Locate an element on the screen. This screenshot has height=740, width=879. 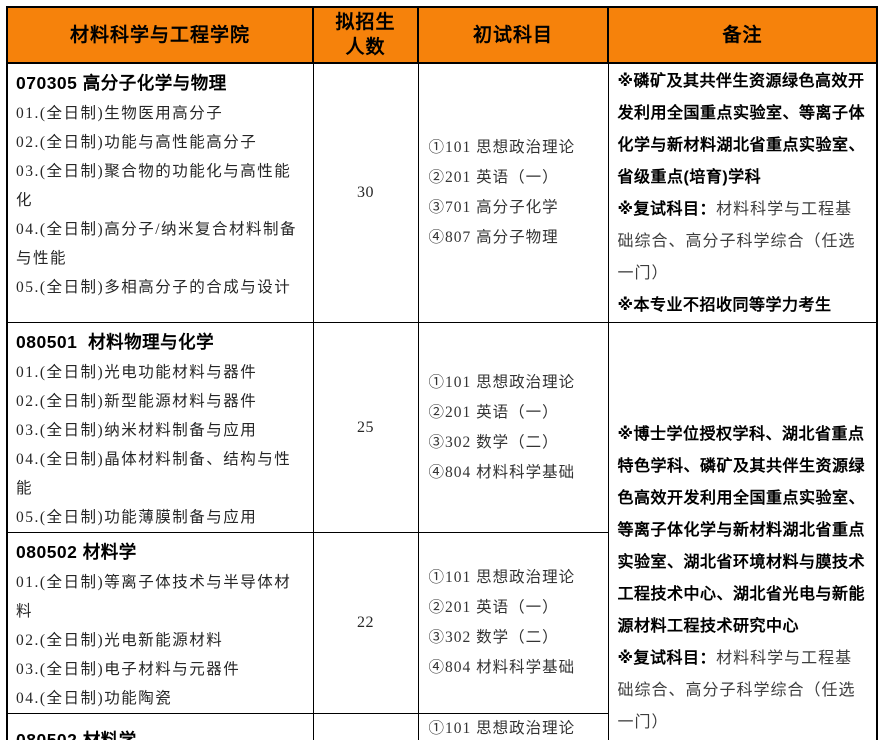
direction-item: 04.(全日制)晶体材料制备、结构与性能 is located at coordinates (154, 474).